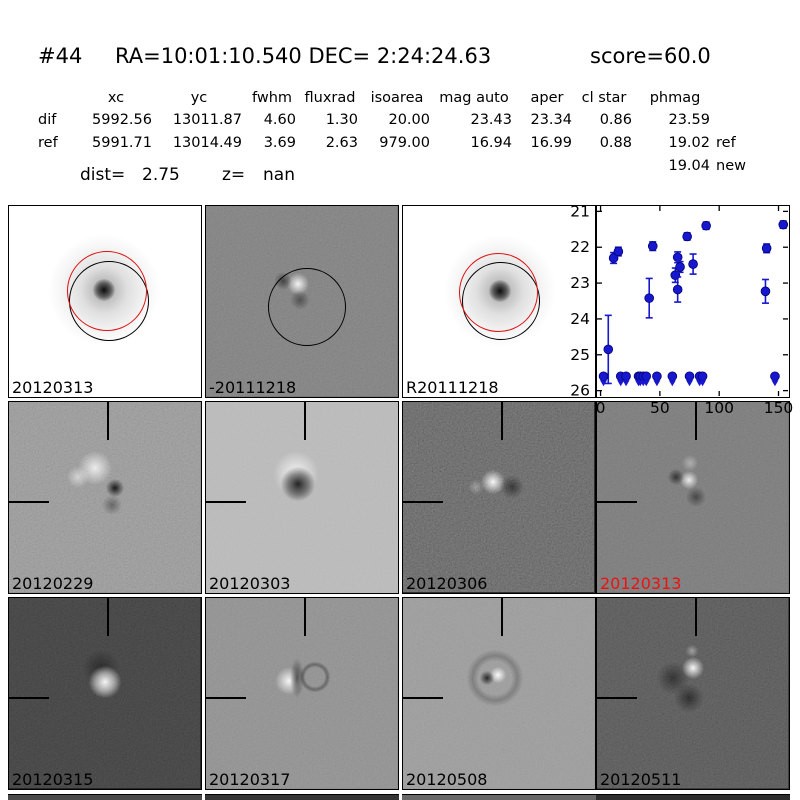 The height and width of the screenshot is (800, 800). Describe the element at coordinates (250, 779) in the screenshot. I see `cutout-date-label: 20120317` at that location.